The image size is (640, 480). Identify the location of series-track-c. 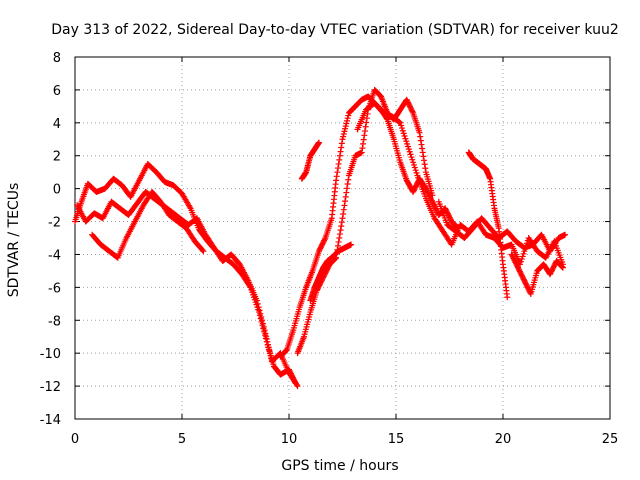
(148, 224).